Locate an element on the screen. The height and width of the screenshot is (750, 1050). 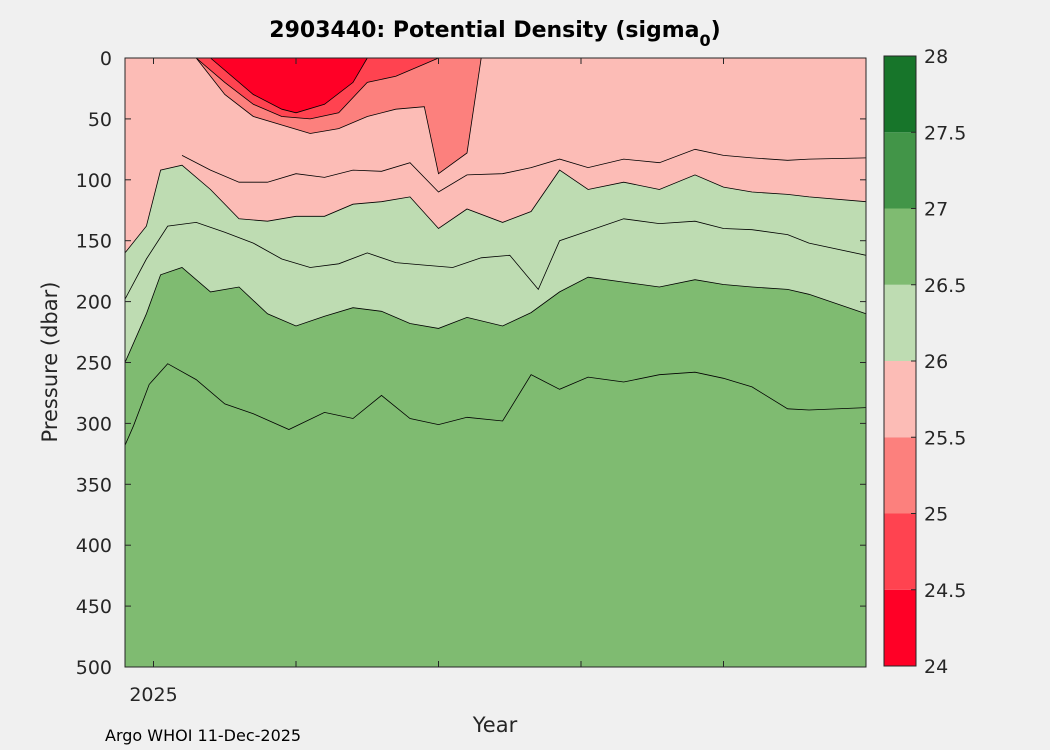
colorbar-tick-label: 27.5 is located at coordinates (945, 133).